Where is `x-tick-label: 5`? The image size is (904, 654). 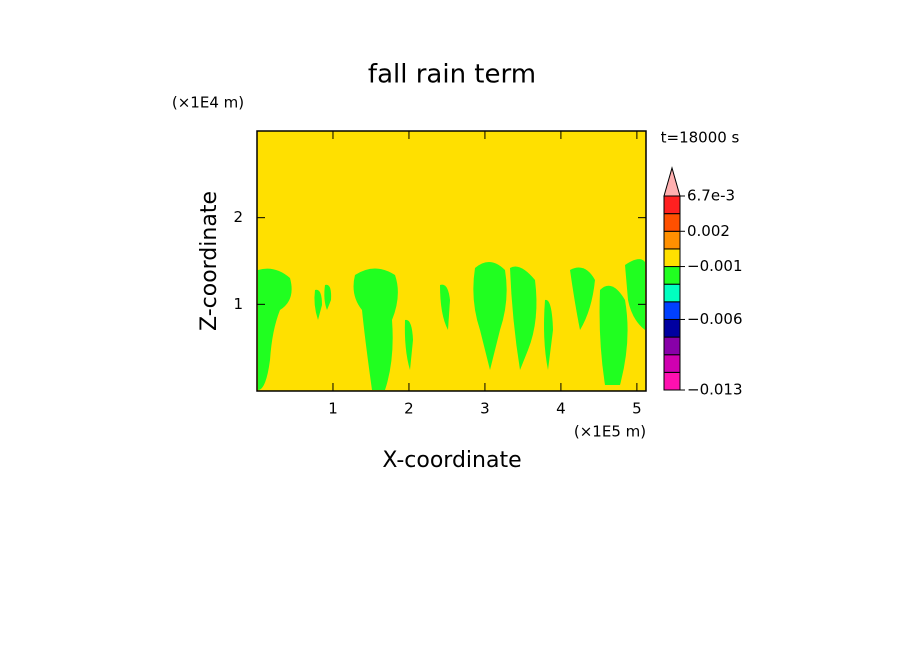 x-tick-label: 5 is located at coordinates (637, 409).